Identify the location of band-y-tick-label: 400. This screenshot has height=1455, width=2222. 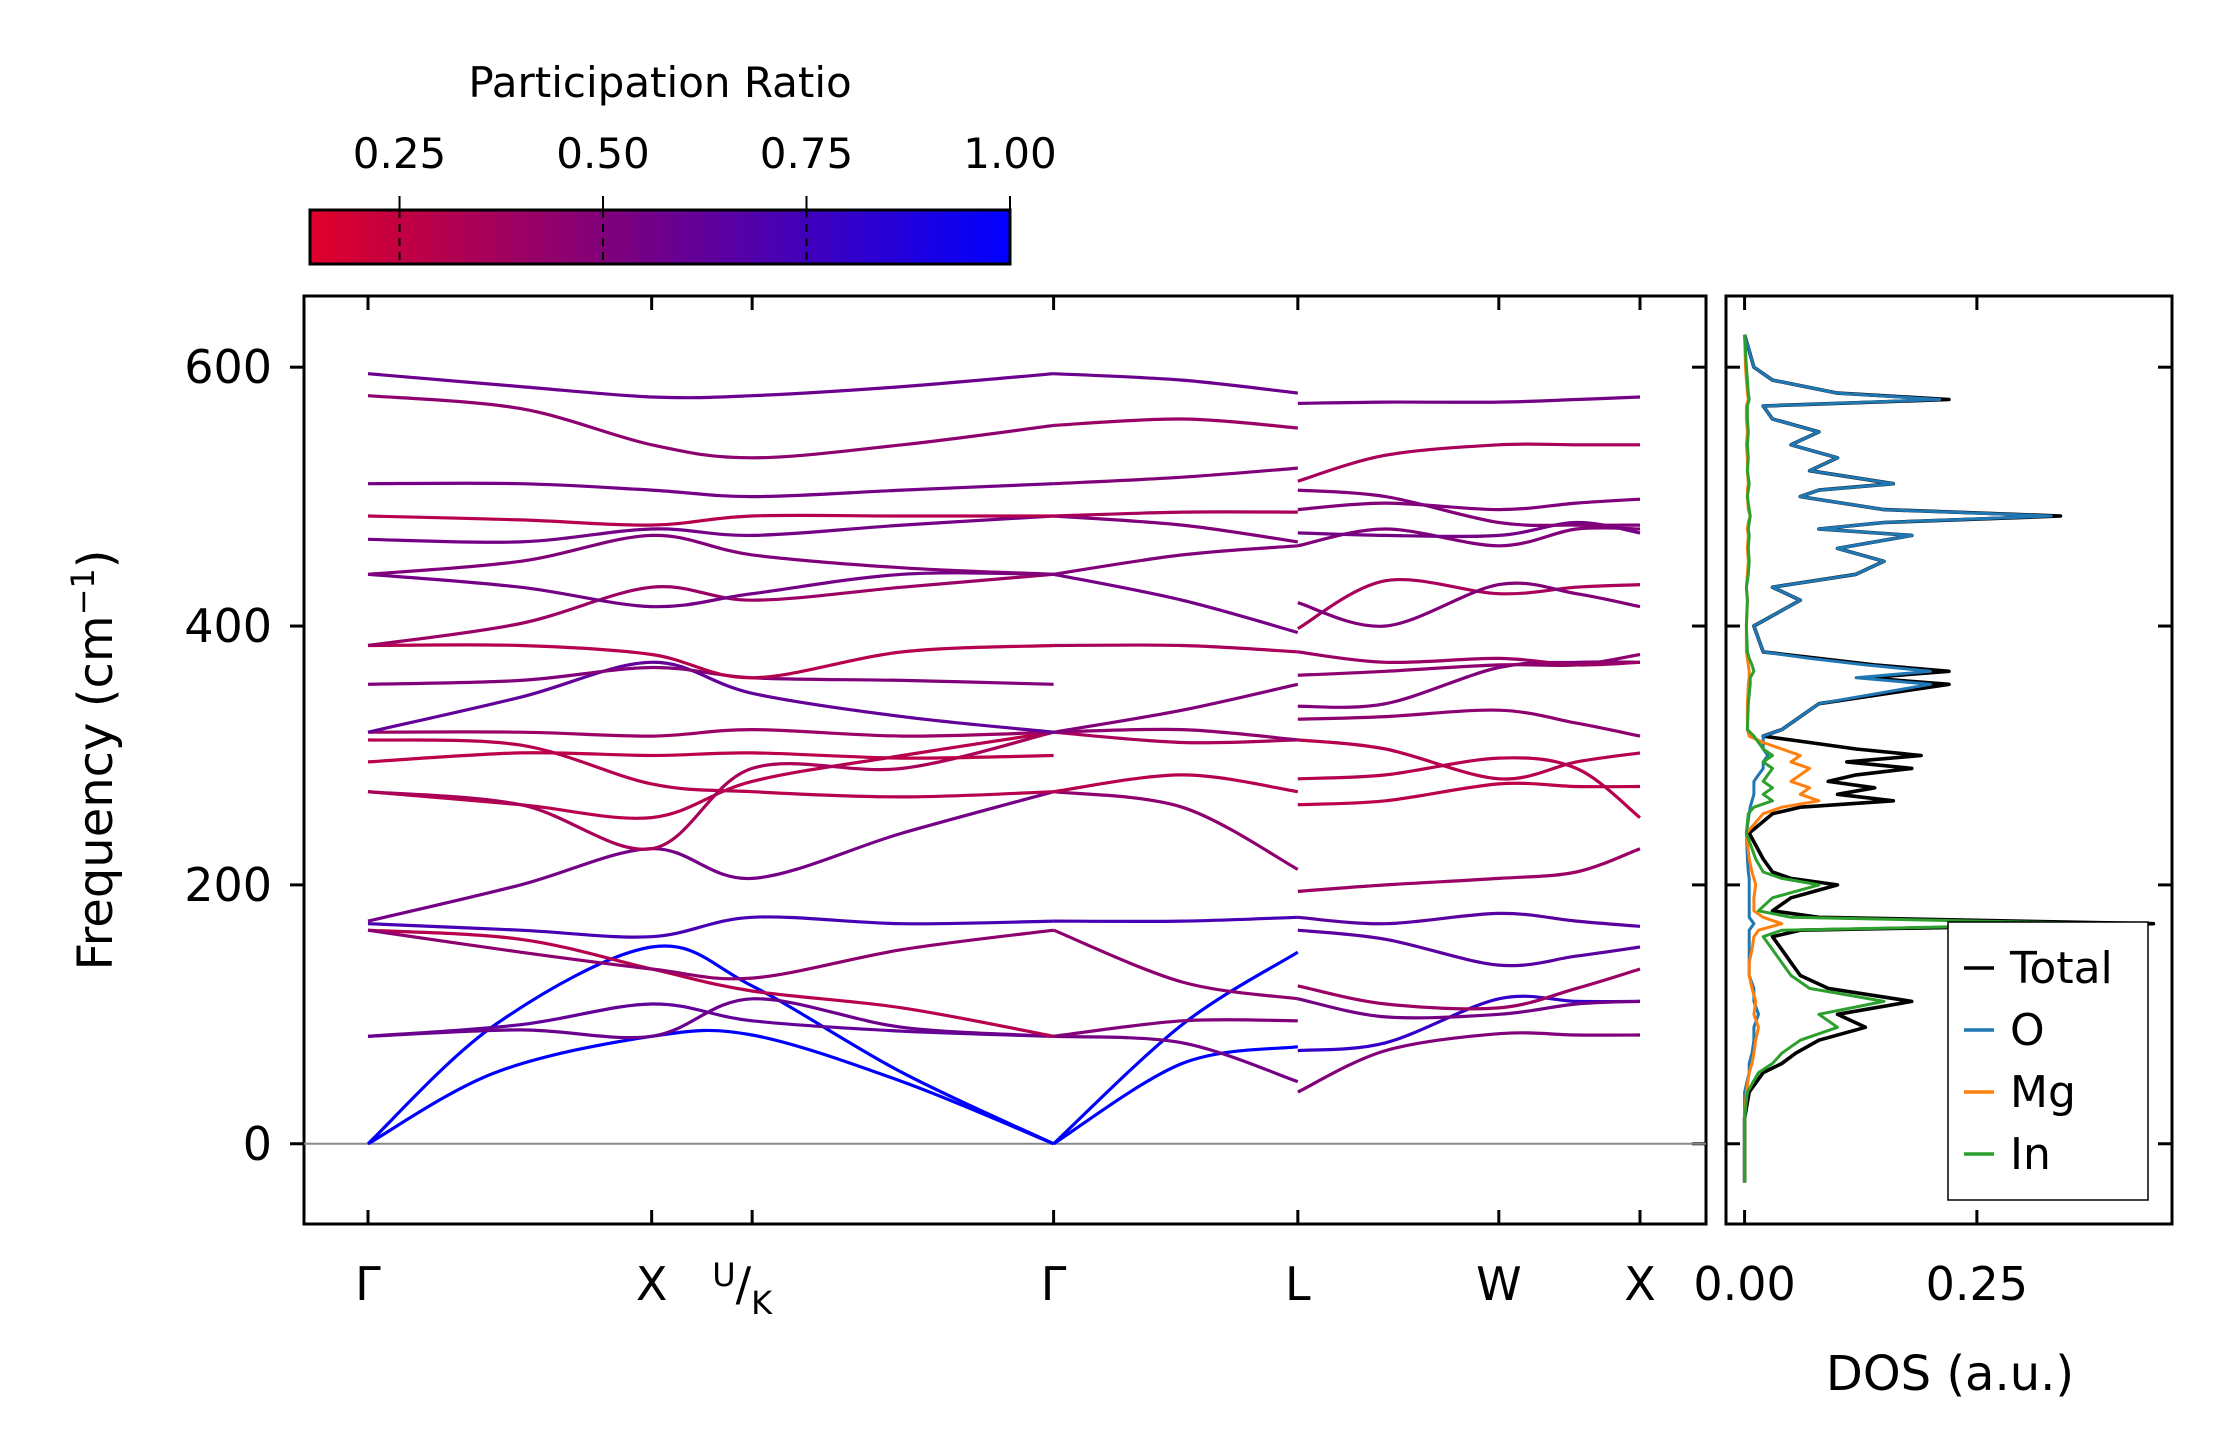
(228, 626).